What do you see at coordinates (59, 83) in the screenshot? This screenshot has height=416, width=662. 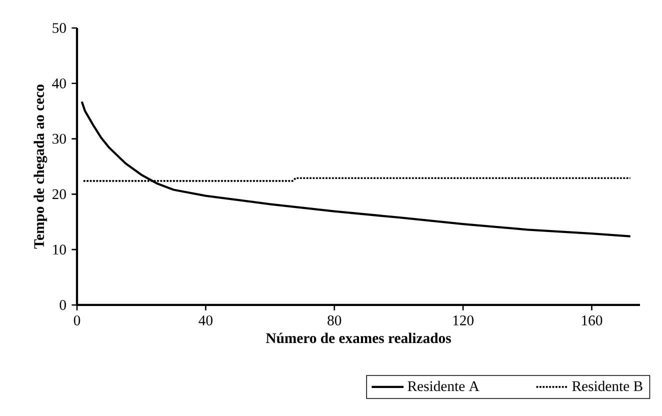 I see `y-tick-label: 40` at bounding box center [59, 83].